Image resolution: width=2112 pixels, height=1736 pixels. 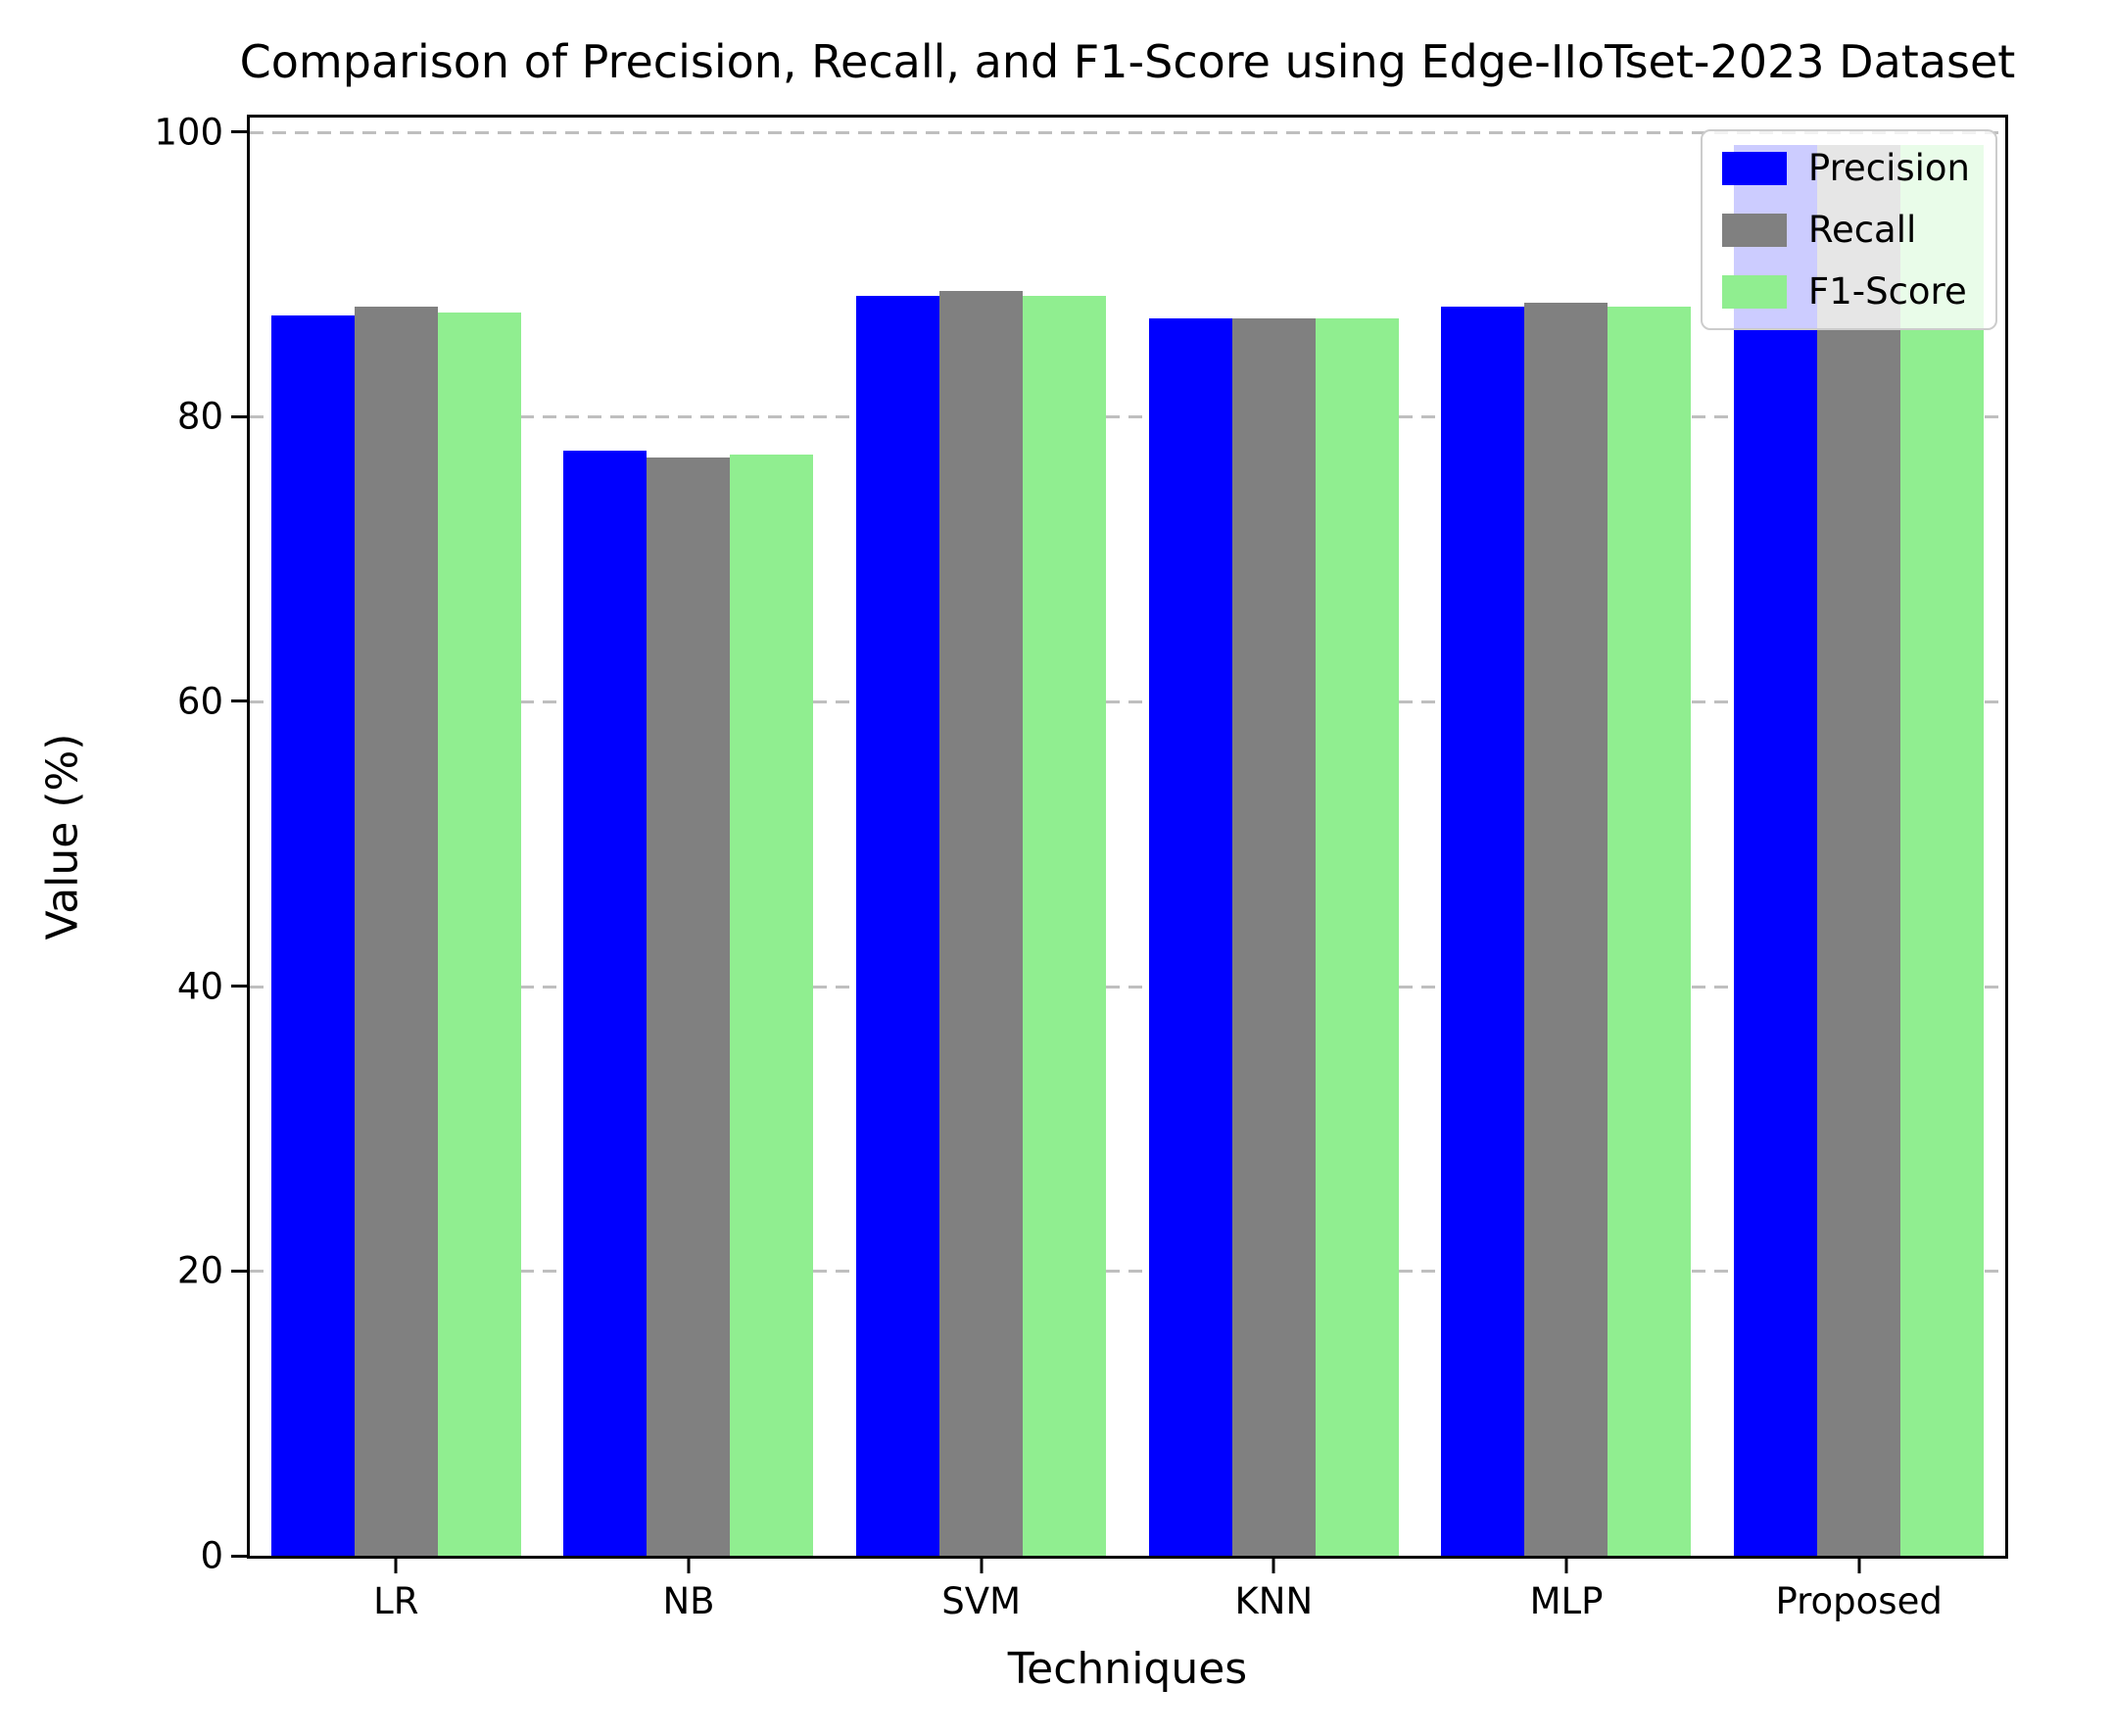 I want to click on bar-lr-recall, so click(x=396, y=931).